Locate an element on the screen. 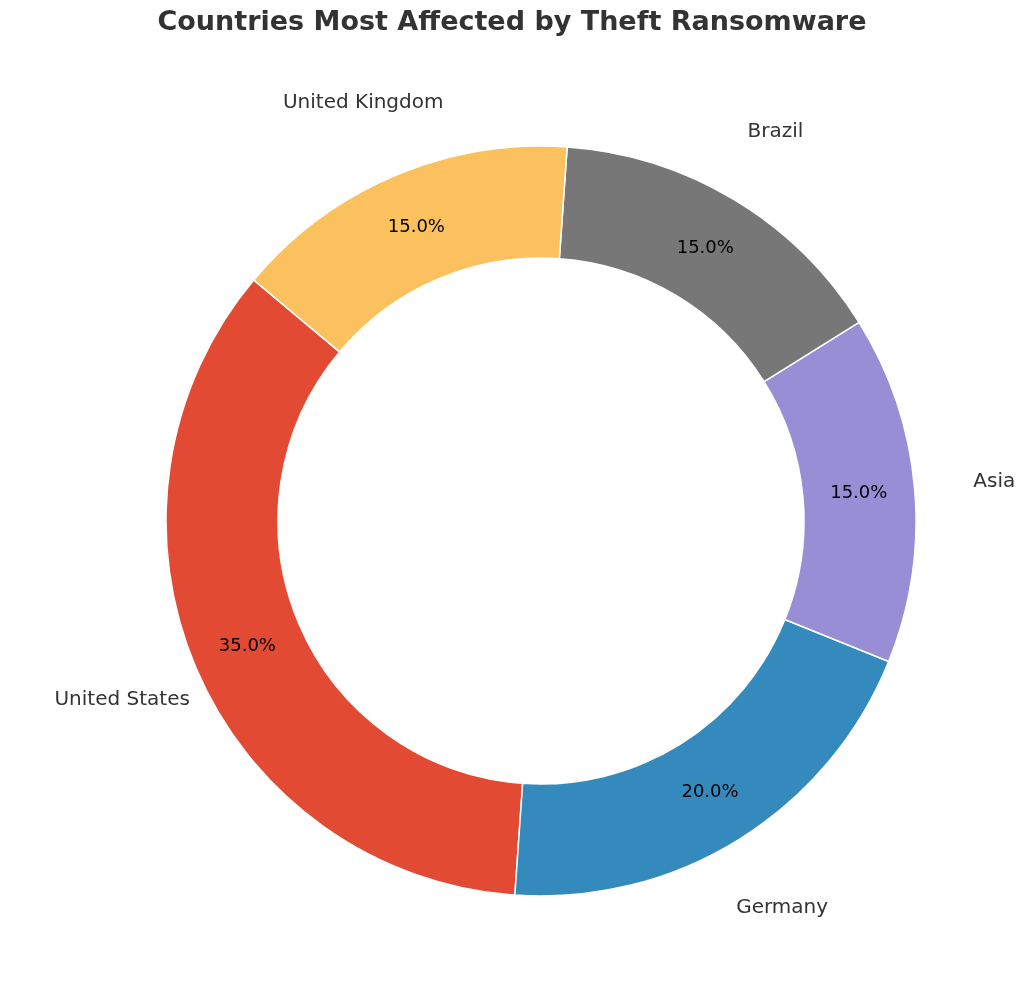 This screenshot has height=999, width=1024. slice-label: Germany is located at coordinates (782, 905).